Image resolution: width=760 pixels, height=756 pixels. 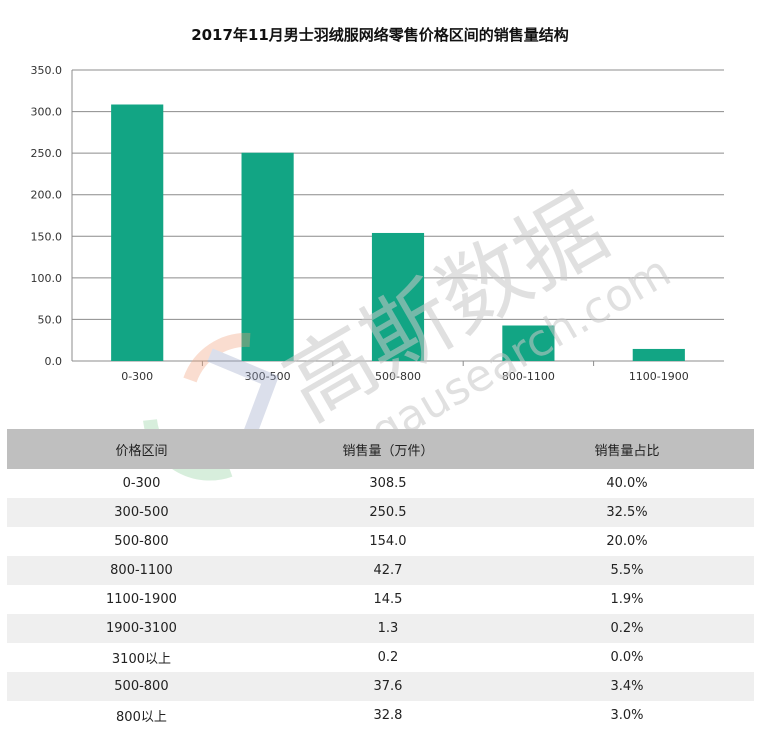 I want to click on table-cell: 0.2%, so click(x=627, y=628).